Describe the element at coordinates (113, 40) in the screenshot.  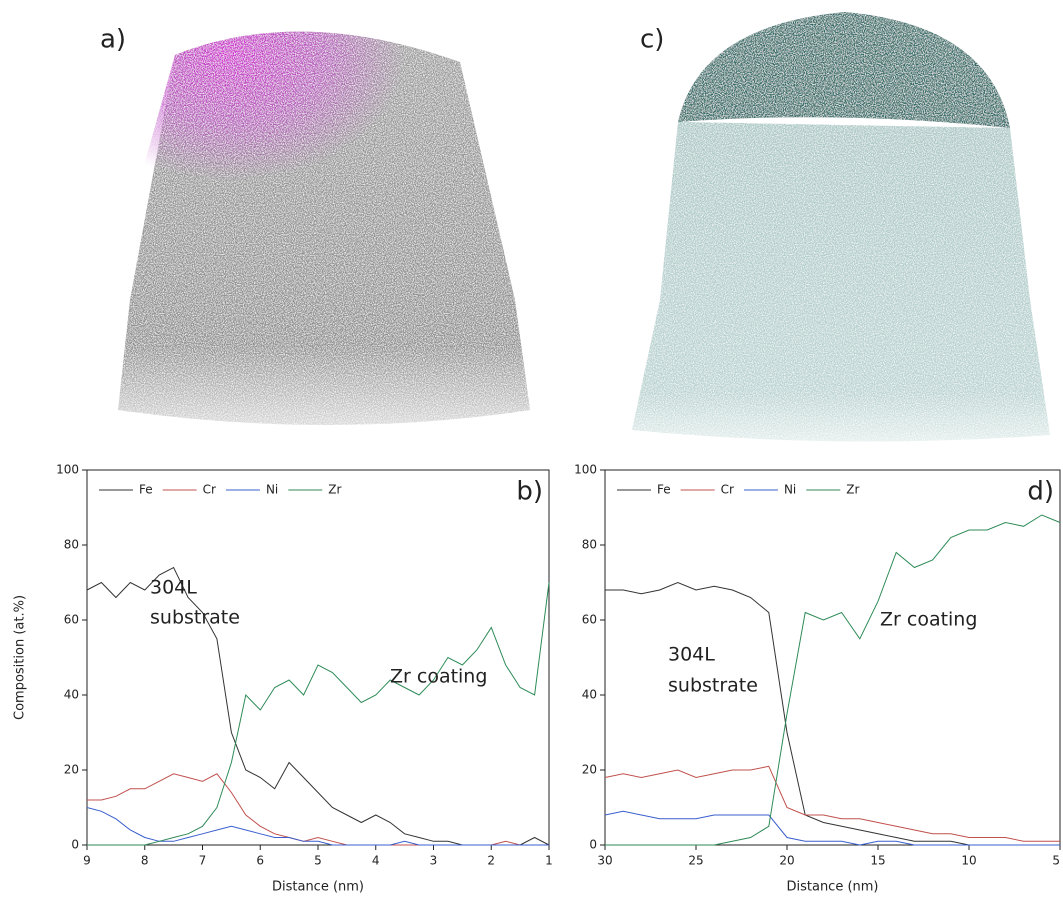
I see `panel-label: a)` at that location.